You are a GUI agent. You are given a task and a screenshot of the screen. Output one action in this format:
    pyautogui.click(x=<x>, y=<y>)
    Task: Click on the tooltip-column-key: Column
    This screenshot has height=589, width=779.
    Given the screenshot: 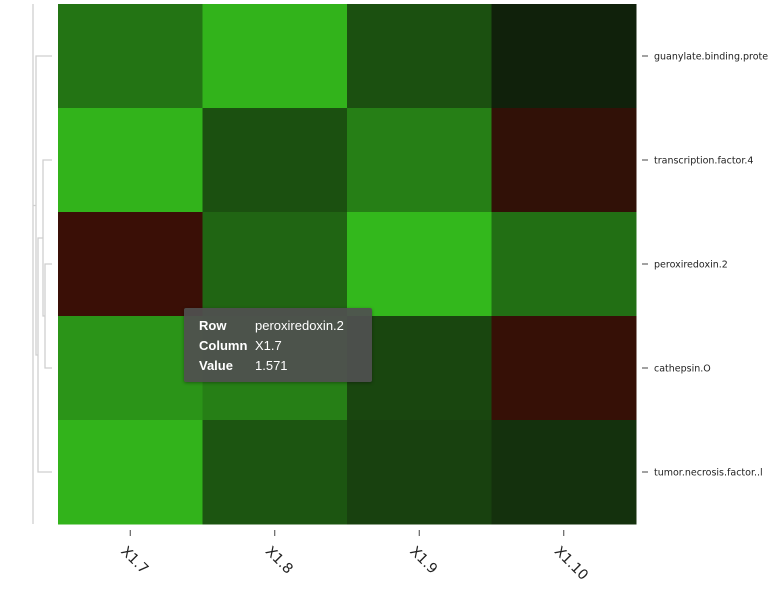 What is the action you would take?
    pyautogui.click(x=223, y=345)
    